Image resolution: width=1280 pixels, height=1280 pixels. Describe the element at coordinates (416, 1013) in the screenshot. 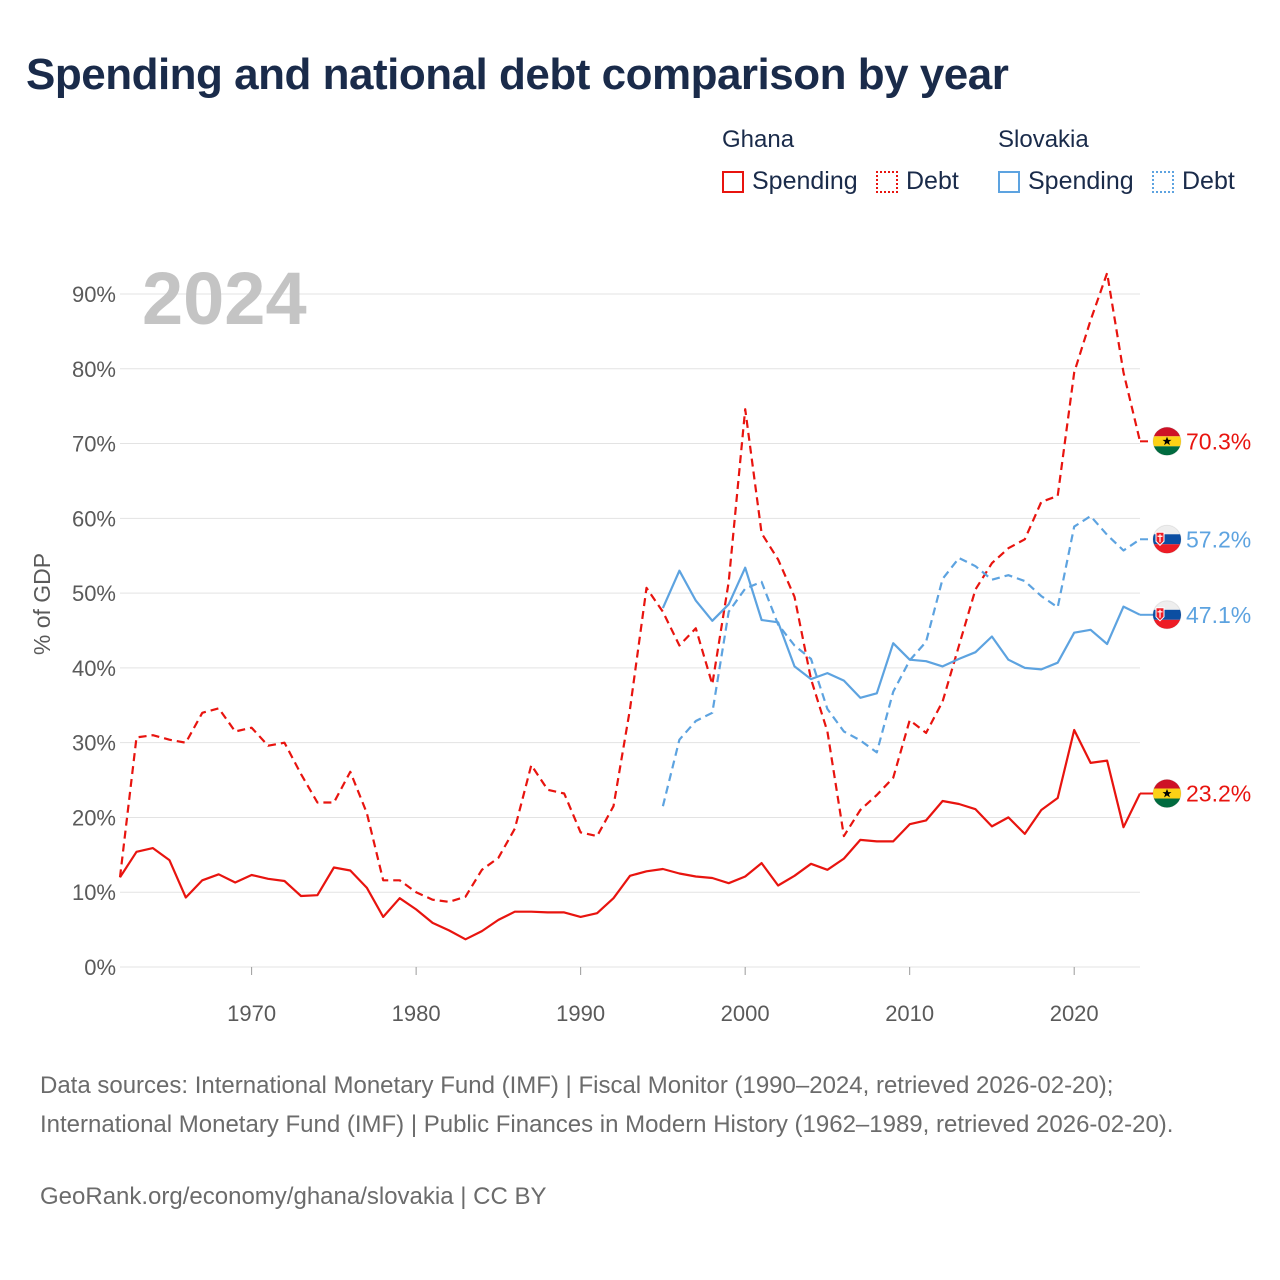

I see `x-tick-label: 1980` at that location.